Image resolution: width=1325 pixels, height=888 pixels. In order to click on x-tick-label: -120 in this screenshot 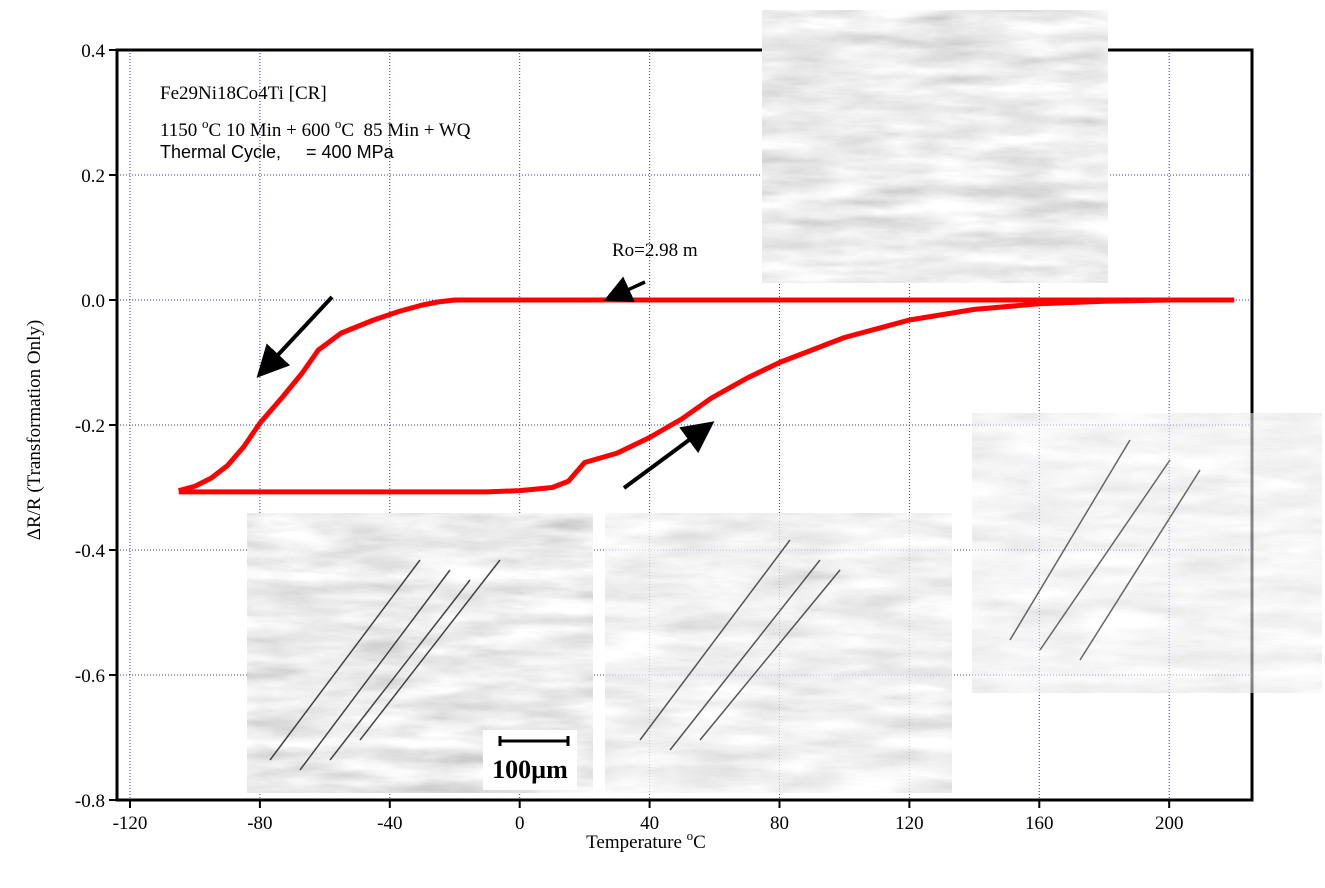, I will do `click(130, 823)`.